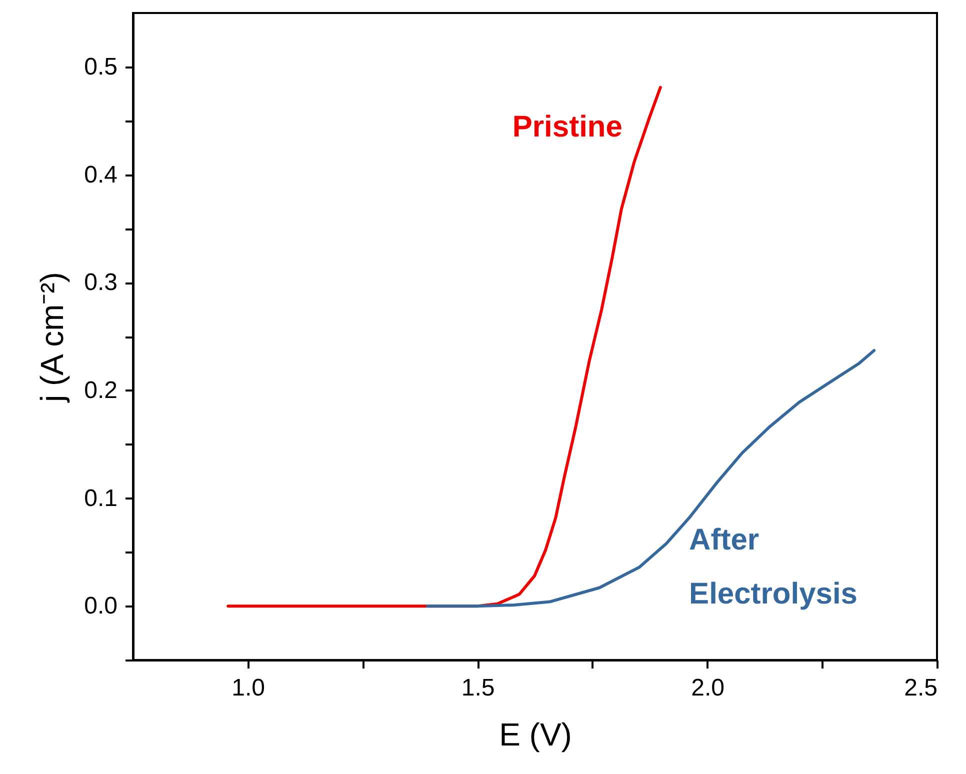 This screenshot has width=966, height=774. Describe the element at coordinates (249, 688) in the screenshot. I see `x-tick-label: 1.0` at that location.